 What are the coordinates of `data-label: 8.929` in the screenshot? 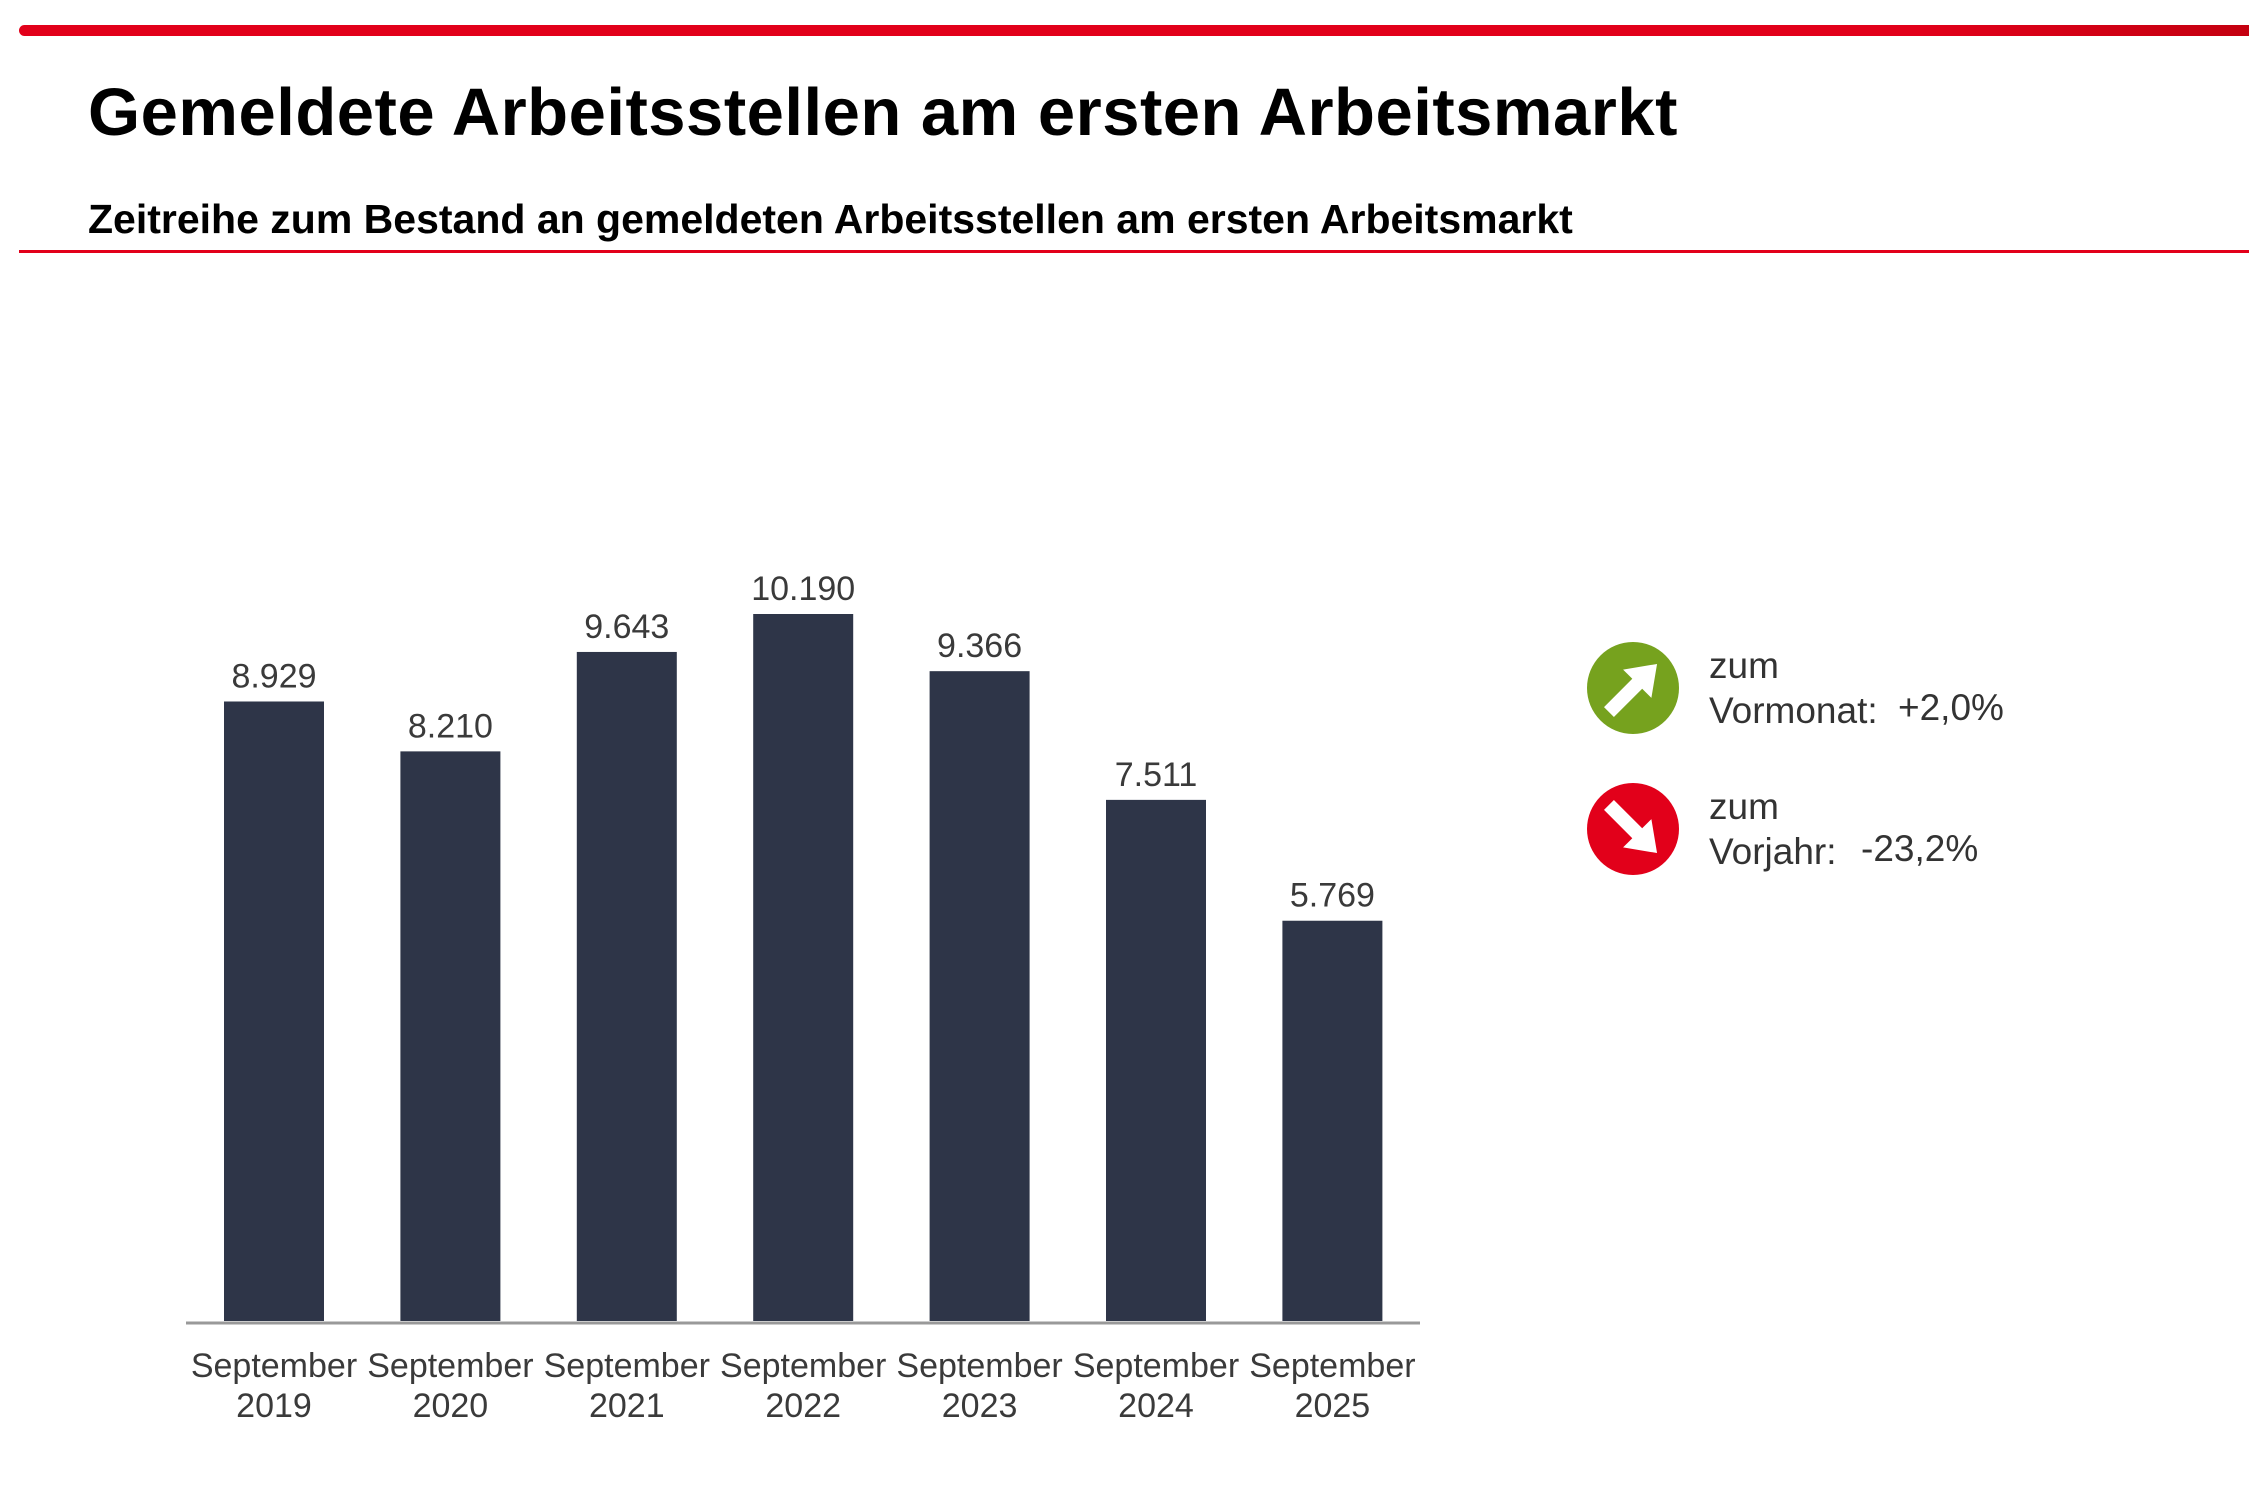 It's located at (273, 676).